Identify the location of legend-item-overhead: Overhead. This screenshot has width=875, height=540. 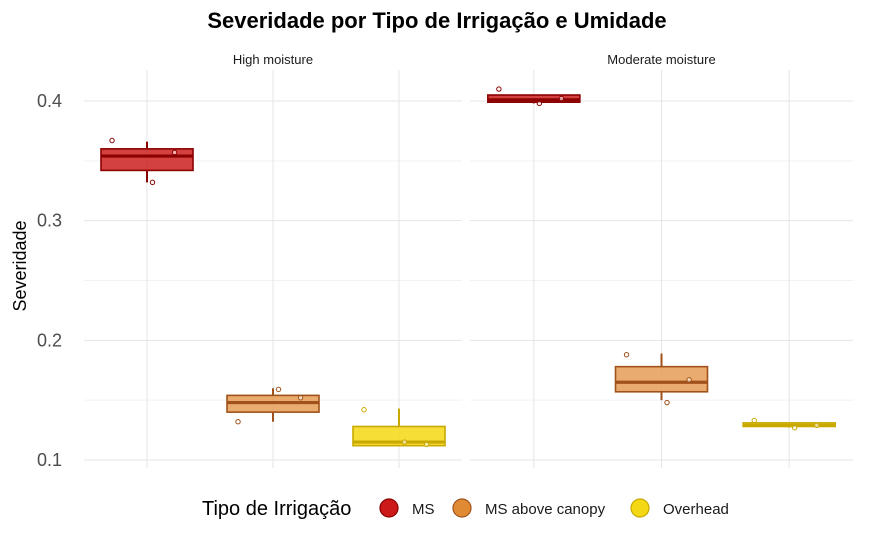
(679, 508).